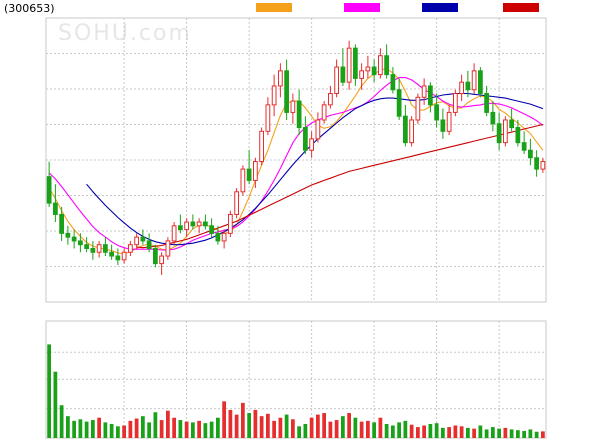 The image size is (600, 440). Describe the element at coordinates (397, 7) in the screenshot. I see `legend` at that location.